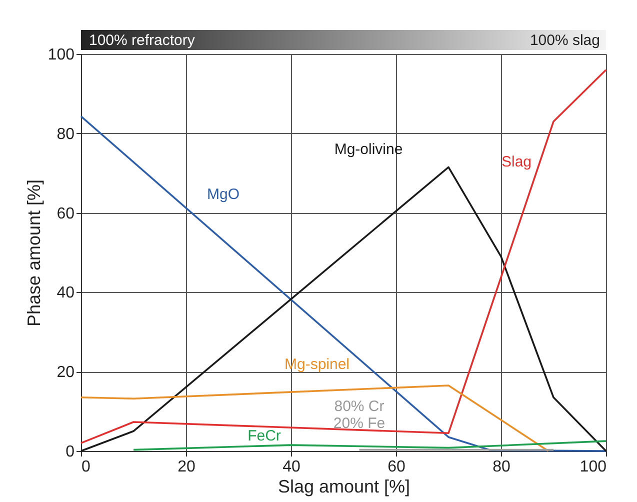  What do you see at coordinates (61, 55) in the screenshot?
I see `y-tick-label: 100` at bounding box center [61, 55].